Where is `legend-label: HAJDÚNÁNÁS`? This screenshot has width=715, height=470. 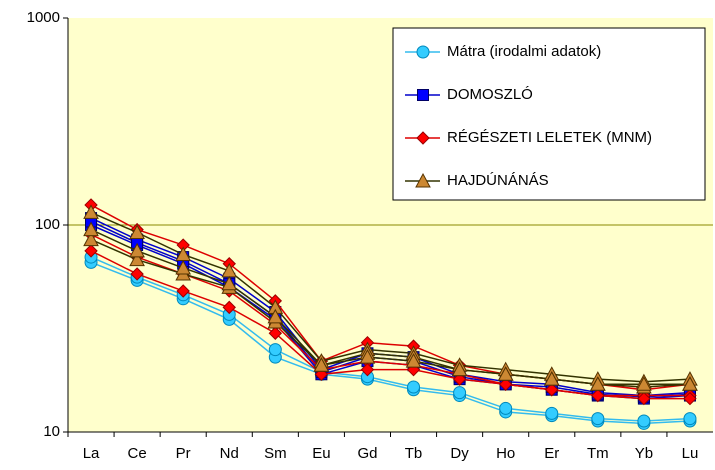
legend-label: HAJDÚNÁNÁS is located at coordinates (498, 180).